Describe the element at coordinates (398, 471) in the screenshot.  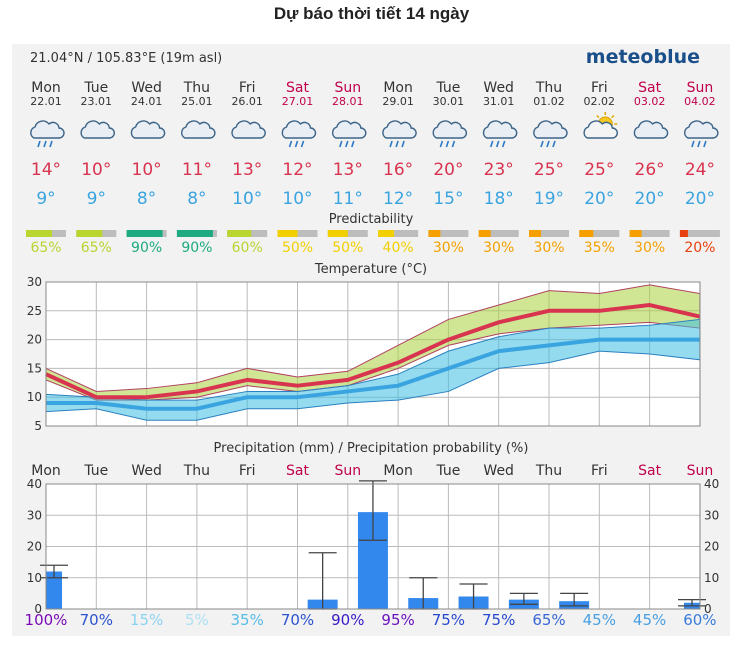
I see `precip-day-name: Mon` at that location.